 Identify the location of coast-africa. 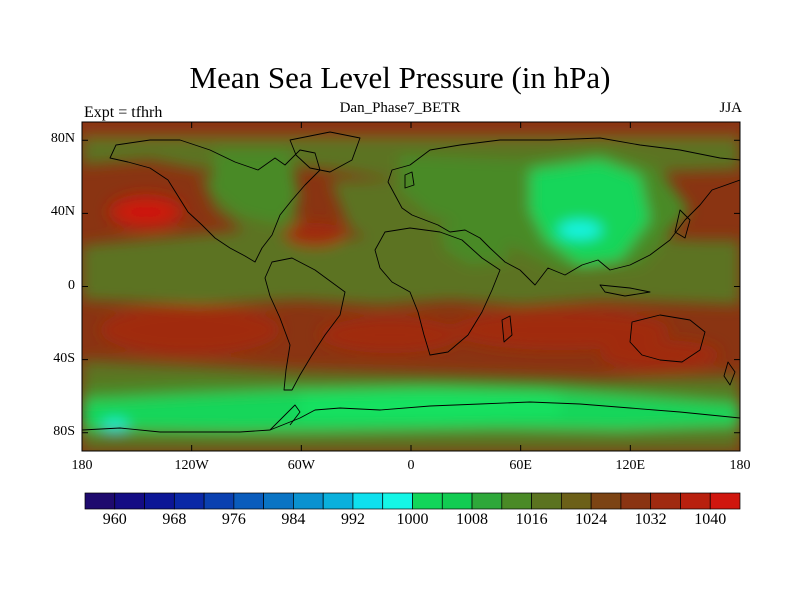
(437, 291).